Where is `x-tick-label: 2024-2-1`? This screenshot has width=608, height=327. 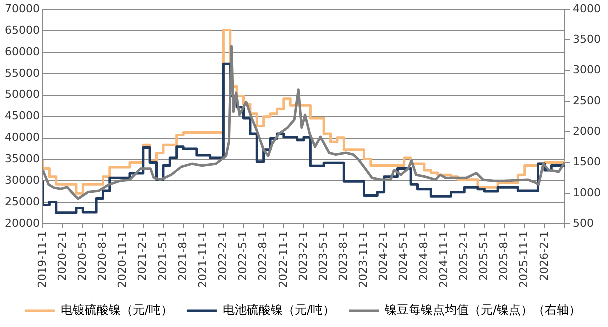
x-tick-label: 2024-2-1 is located at coordinates (383, 256).